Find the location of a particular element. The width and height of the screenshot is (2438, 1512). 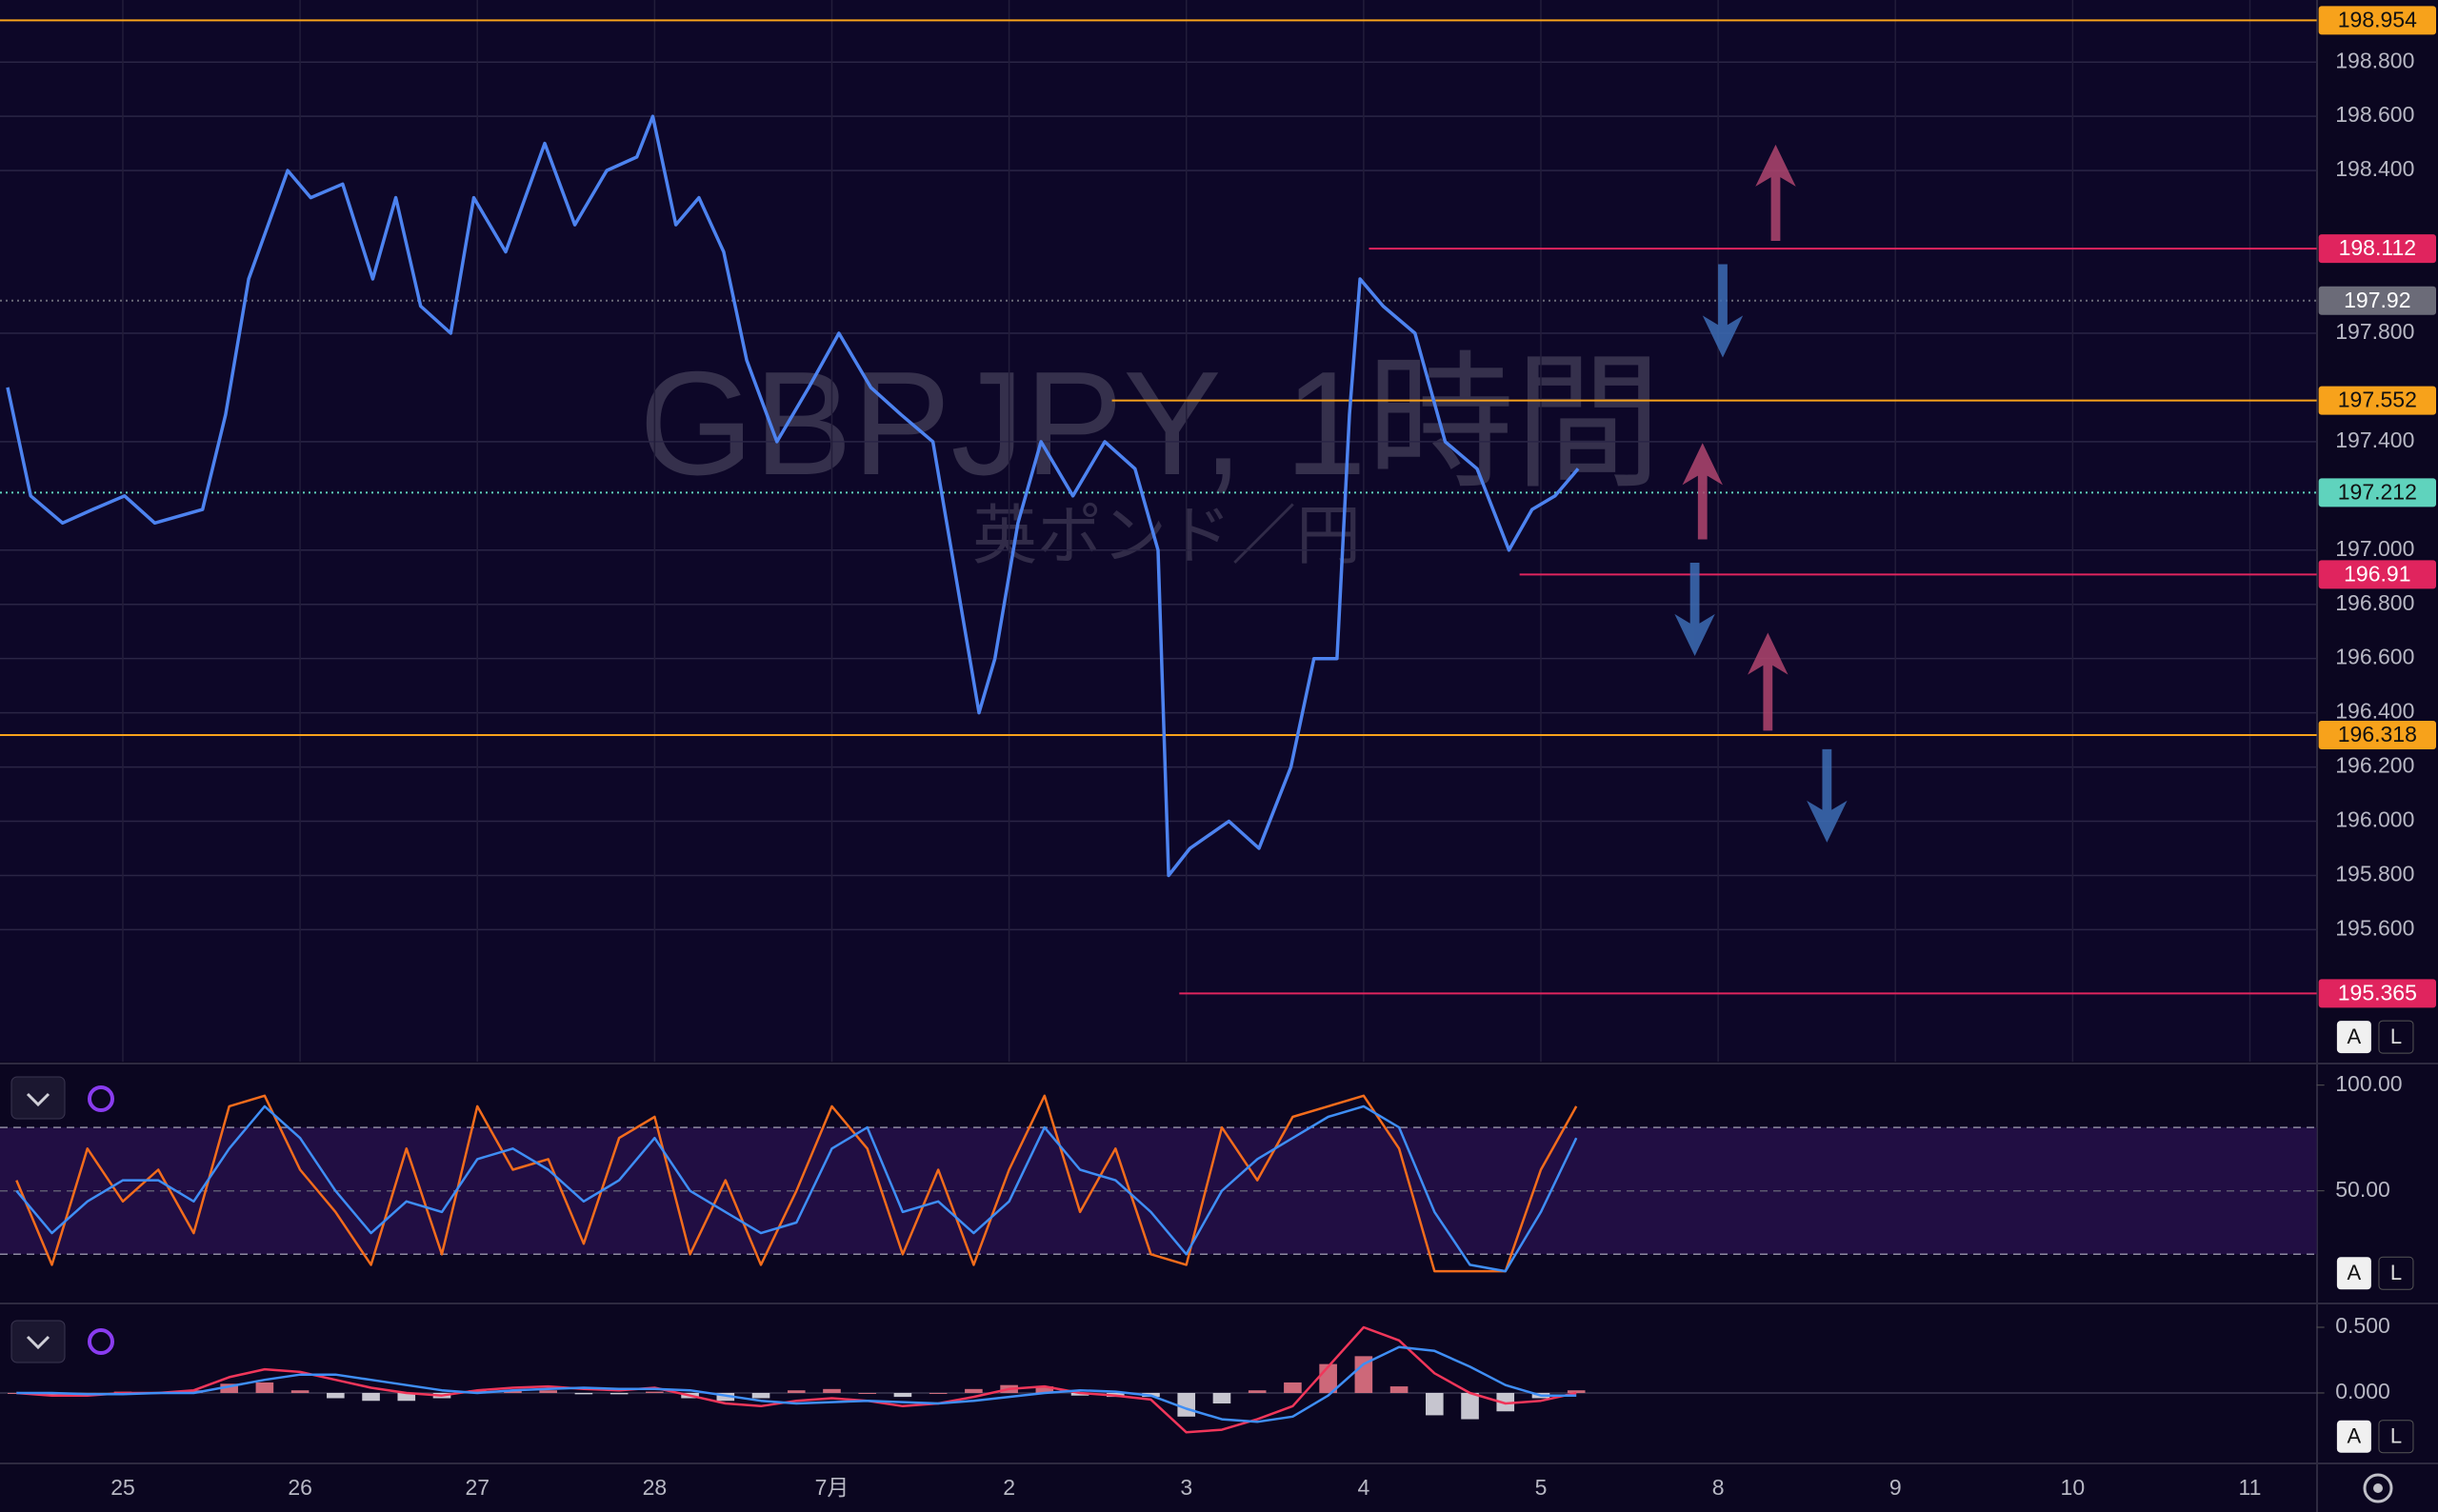

x-tick-label: 10 is located at coordinates (2073, 1487).